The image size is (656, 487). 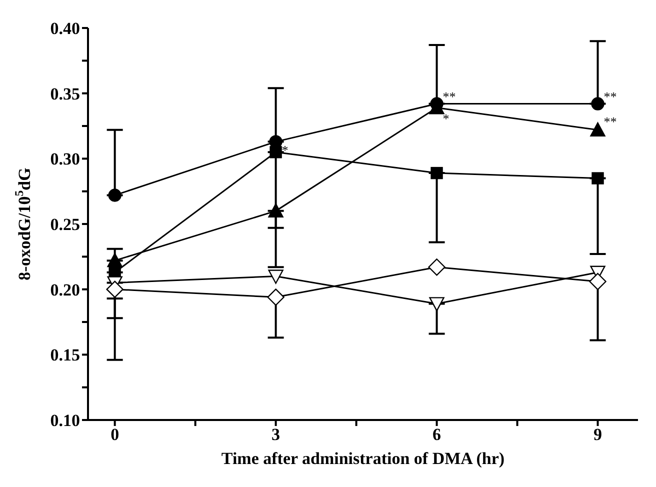 What do you see at coordinates (65, 28) in the screenshot?
I see `y-tick-label: 0.40` at bounding box center [65, 28].